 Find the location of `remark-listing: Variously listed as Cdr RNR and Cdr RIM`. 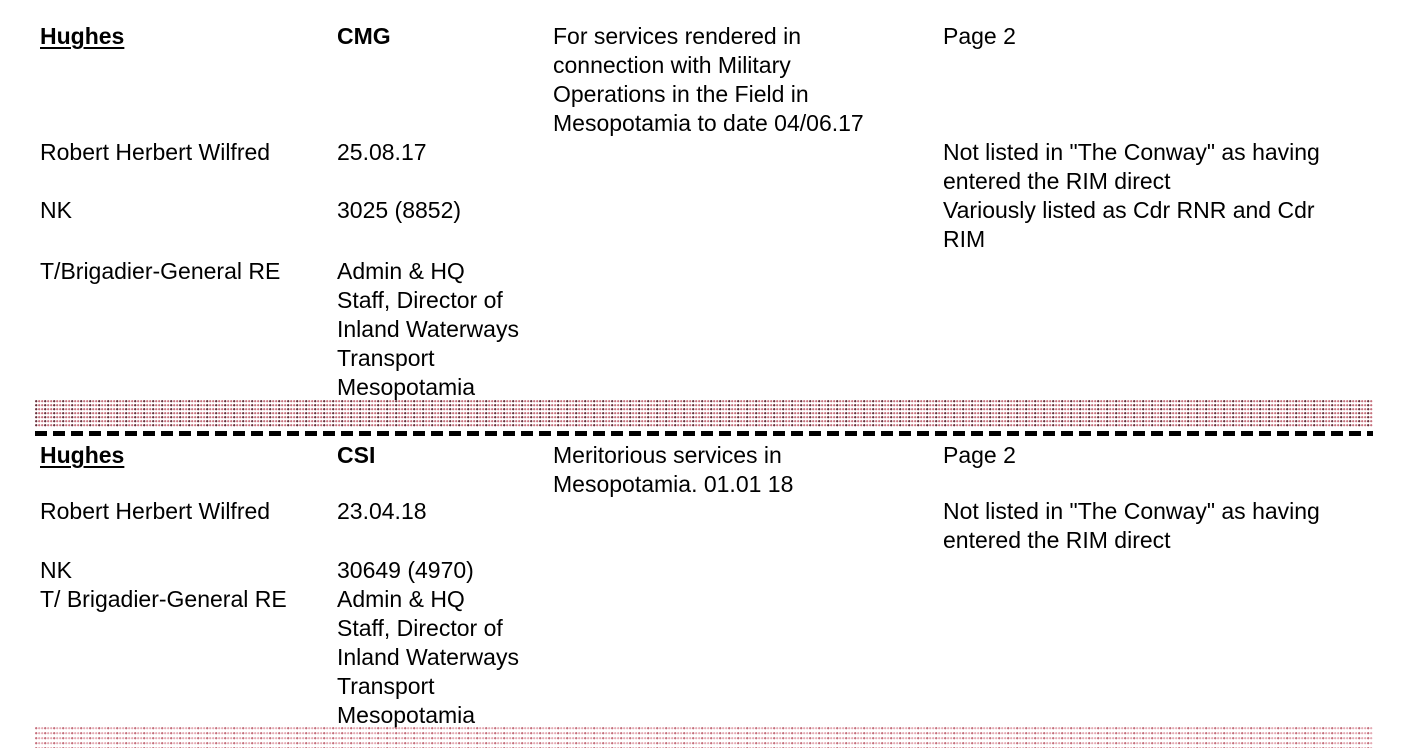

remark-listing: Variously listed as Cdr RNR and Cdr RIM is located at coordinates (1129, 224).